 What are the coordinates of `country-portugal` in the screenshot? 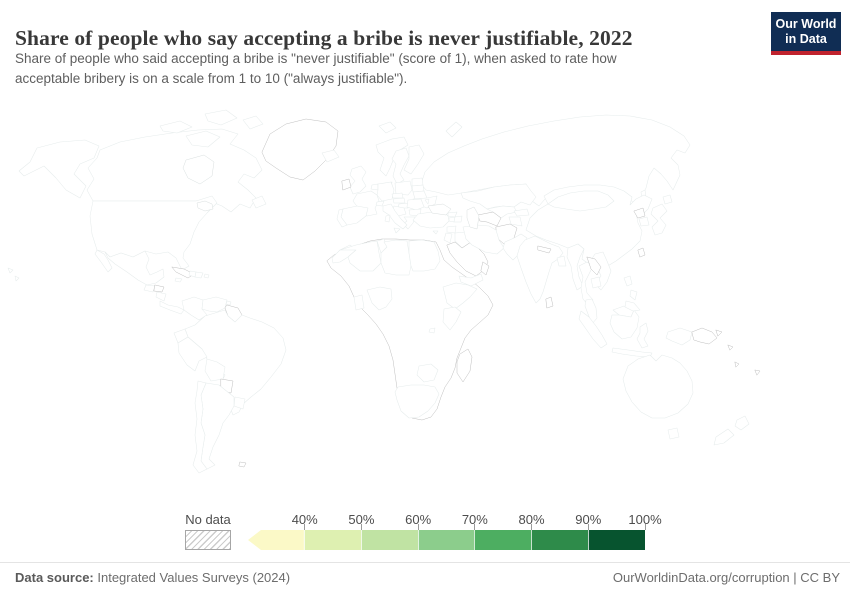 It's located at (342, 218).